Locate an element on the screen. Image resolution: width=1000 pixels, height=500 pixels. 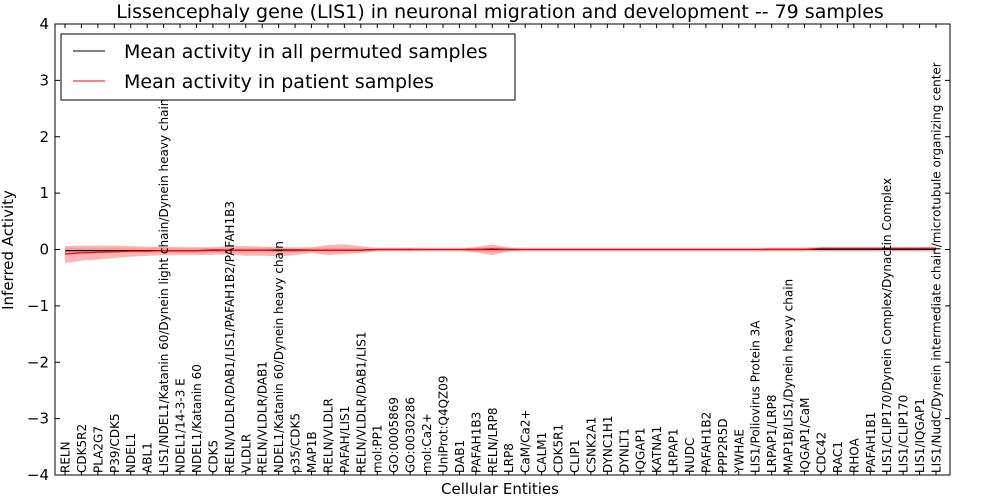
y-tick-label: −1 is located at coordinates (38, 306).